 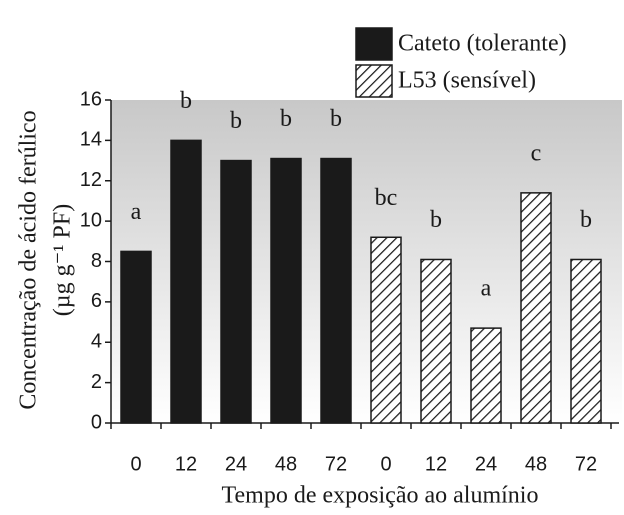 What do you see at coordinates (91, 140) in the screenshot?
I see `y-tick-label: 14` at bounding box center [91, 140].